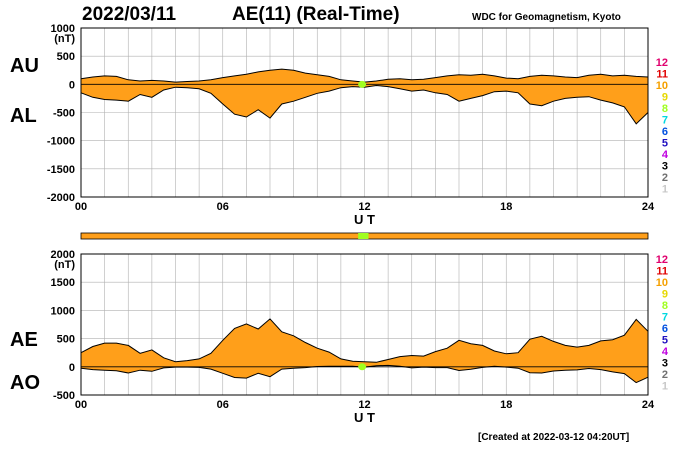 Image resolution: width=700 pixels, height=450 pixels. Describe the element at coordinates (363, 236) in the screenshot. I see `station-count-highlight` at that location.